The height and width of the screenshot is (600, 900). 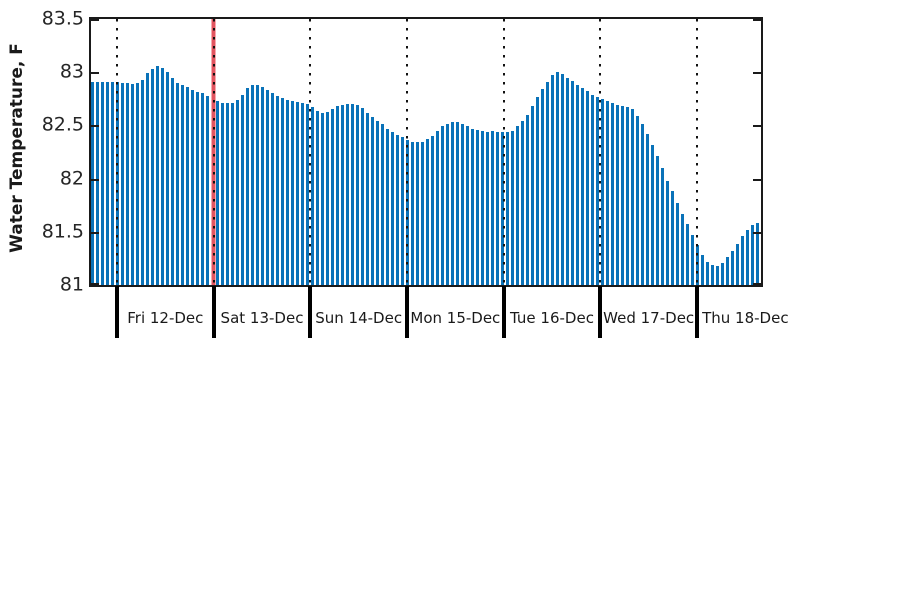 I want to click on day-label: Thu 18-Dec, so click(x=745, y=318).